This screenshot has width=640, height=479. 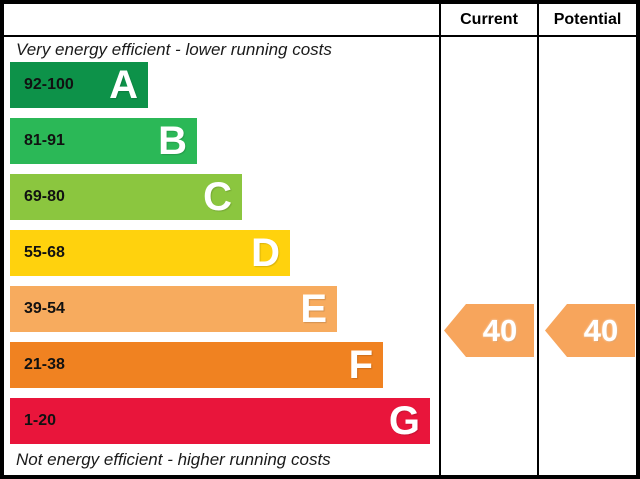 I want to click on band-row: 39-54 E, so click(x=173, y=309).